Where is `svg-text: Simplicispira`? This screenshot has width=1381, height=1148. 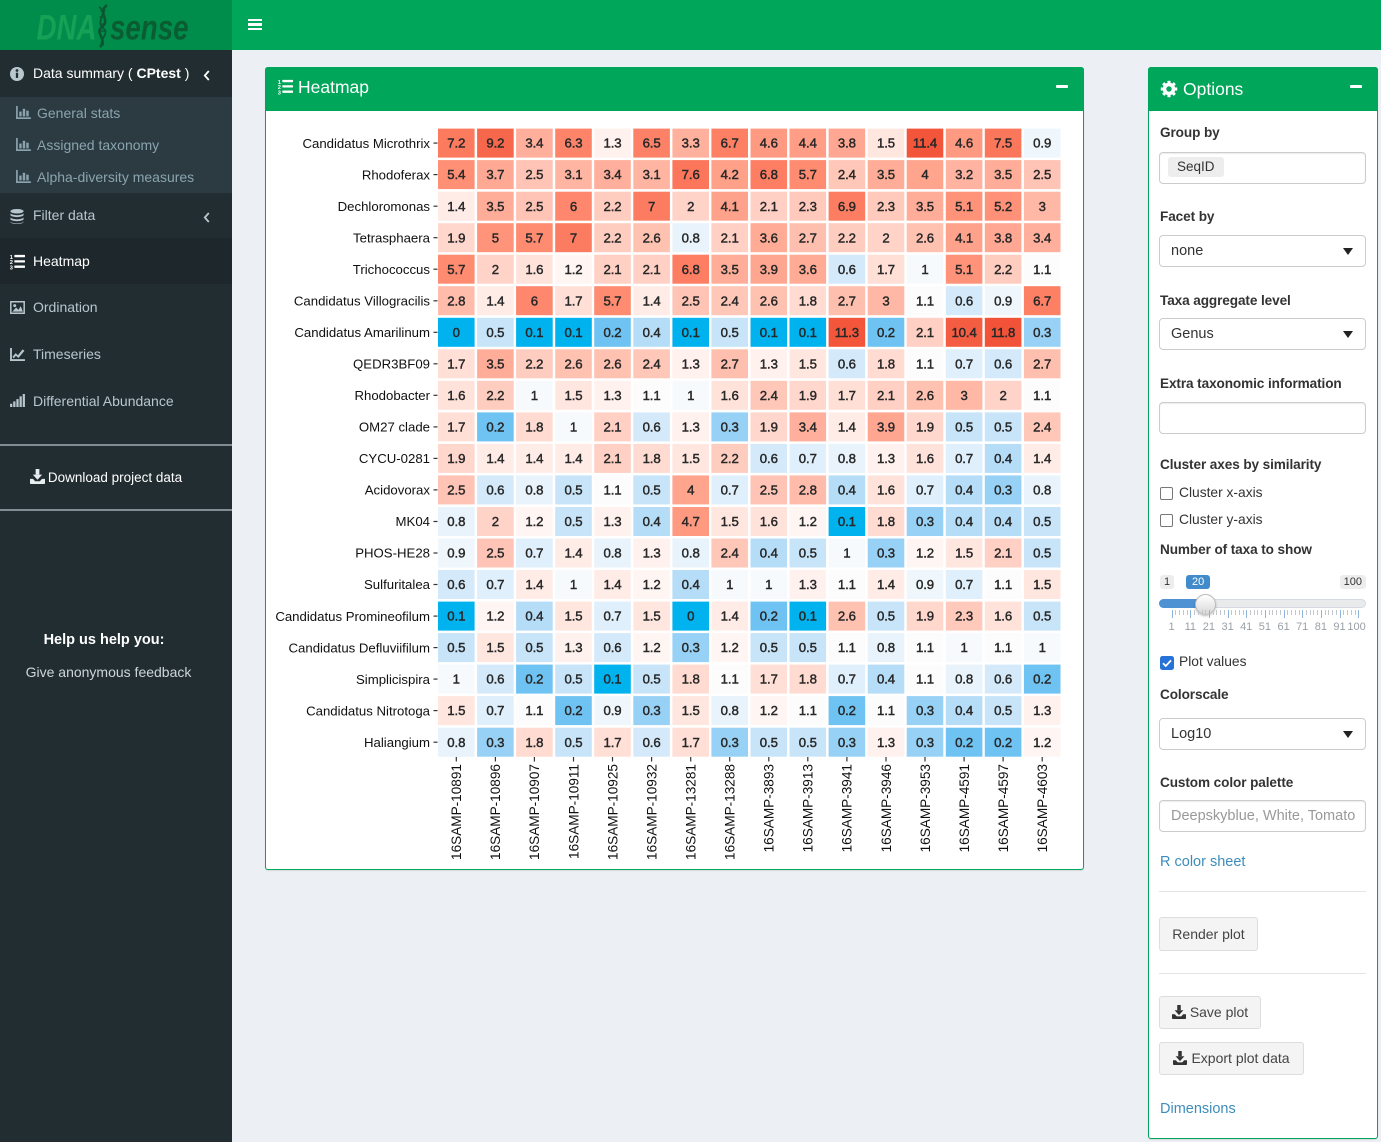 svg-text: Simplicispira is located at coordinates (393, 679).